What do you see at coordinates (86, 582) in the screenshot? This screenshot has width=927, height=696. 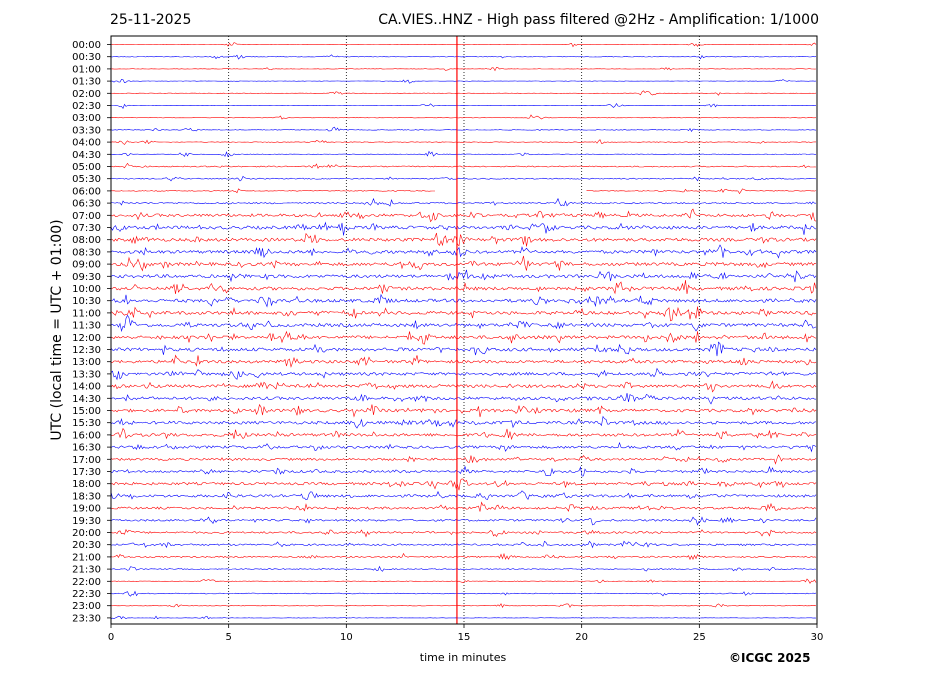 I see `row-label-2200: 22:00` at bounding box center [86, 582].